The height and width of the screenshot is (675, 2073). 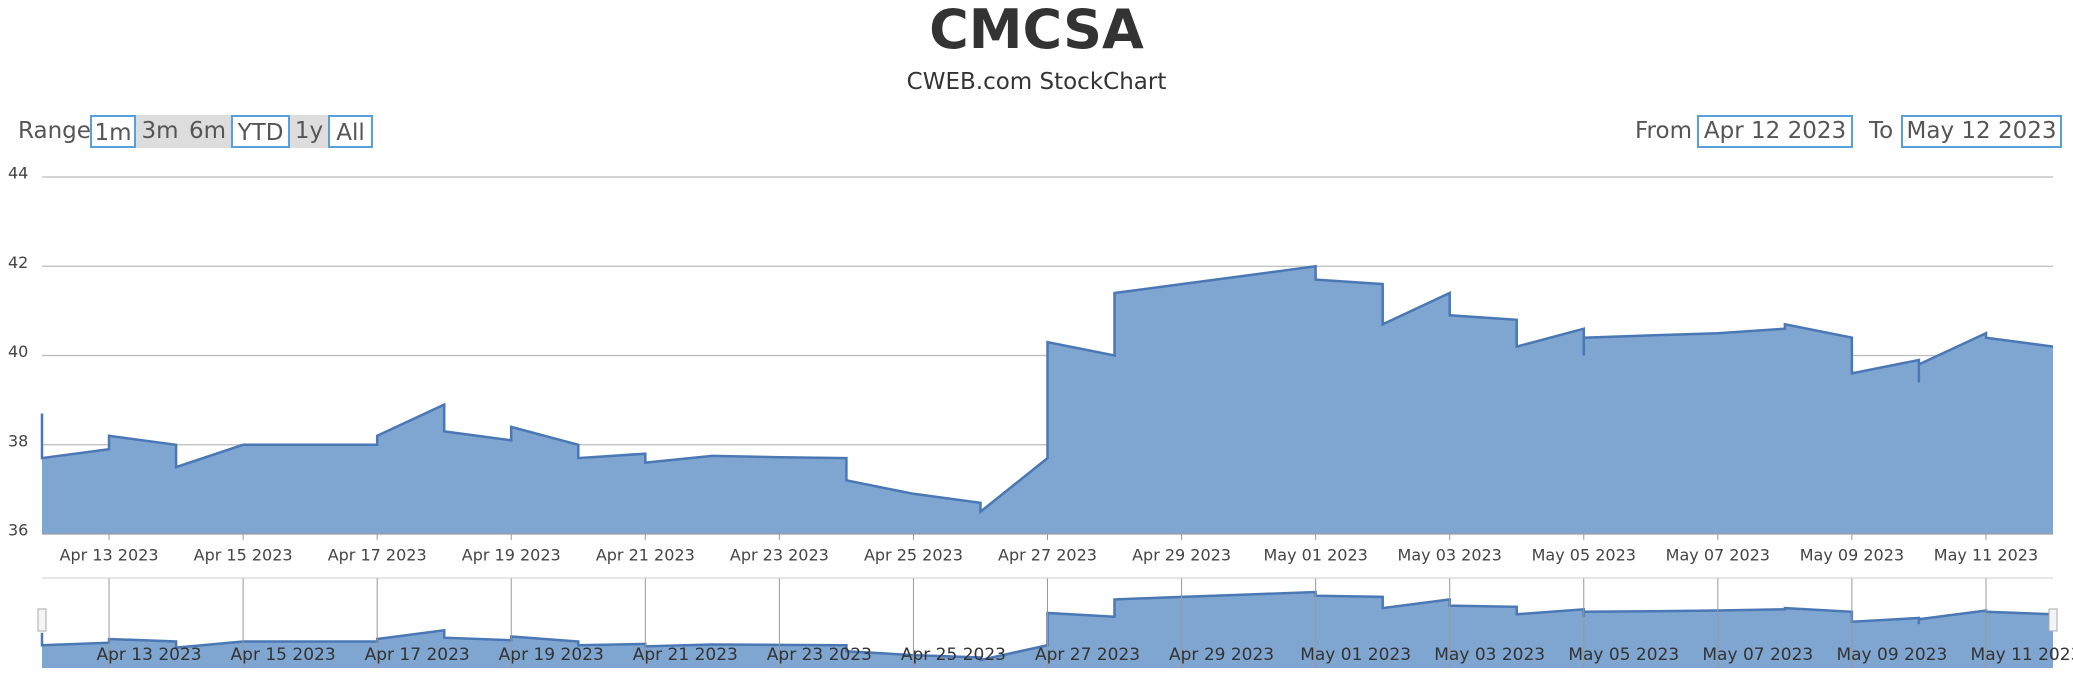 What do you see at coordinates (1087, 655) in the screenshot?
I see `navigator-tick-label: Apr 27 2023` at bounding box center [1087, 655].